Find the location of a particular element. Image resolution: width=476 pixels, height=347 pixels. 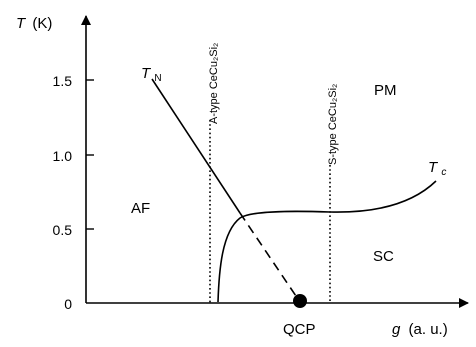

y-axis-symbol: T is located at coordinates (21, 23).